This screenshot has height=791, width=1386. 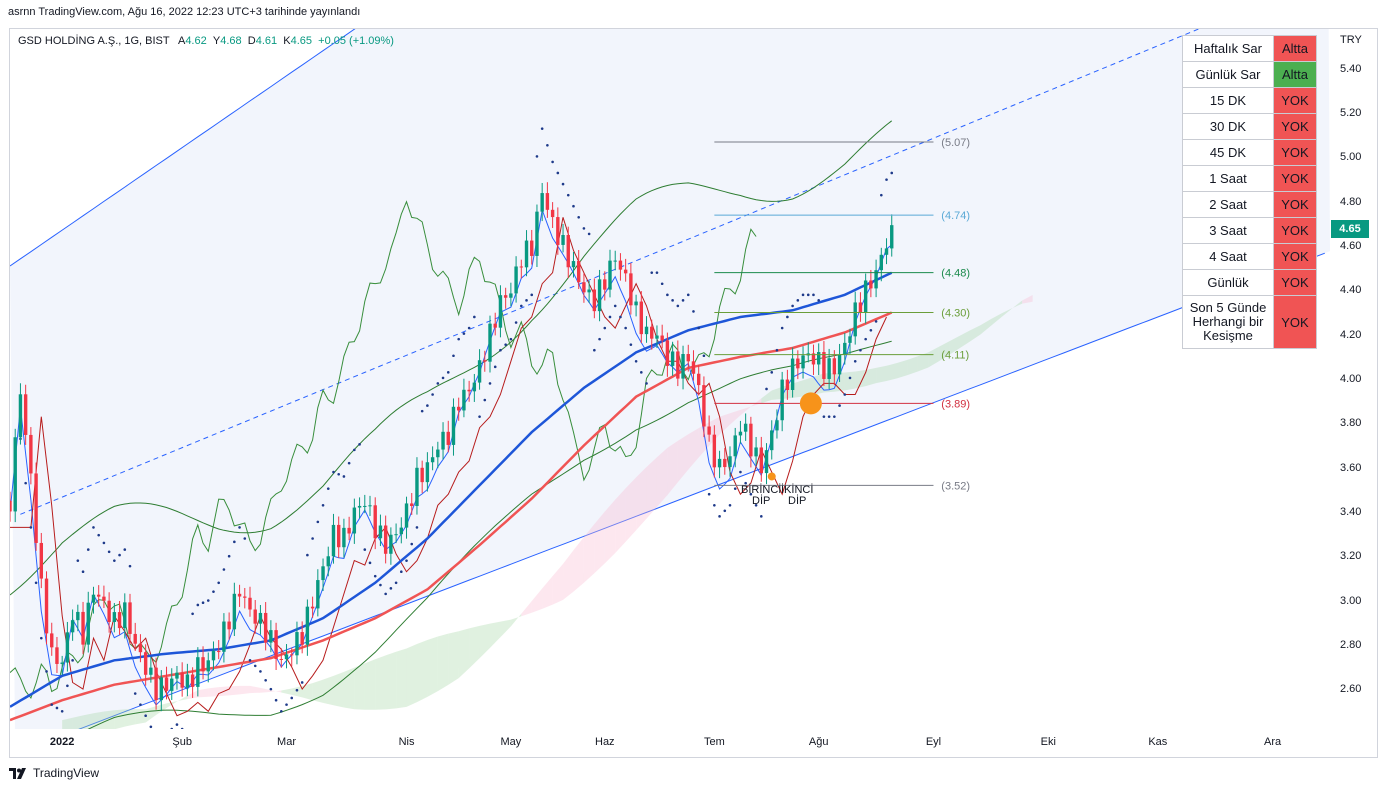 What do you see at coordinates (1351, 511) in the screenshot?
I see `price-axis-tick: 3.40` at bounding box center [1351, 511].